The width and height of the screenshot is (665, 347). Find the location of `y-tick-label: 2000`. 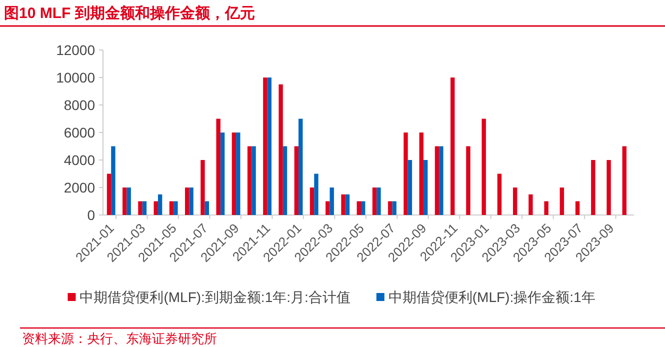

y-tick-label: 2000 is located at coordinates (80, 188).